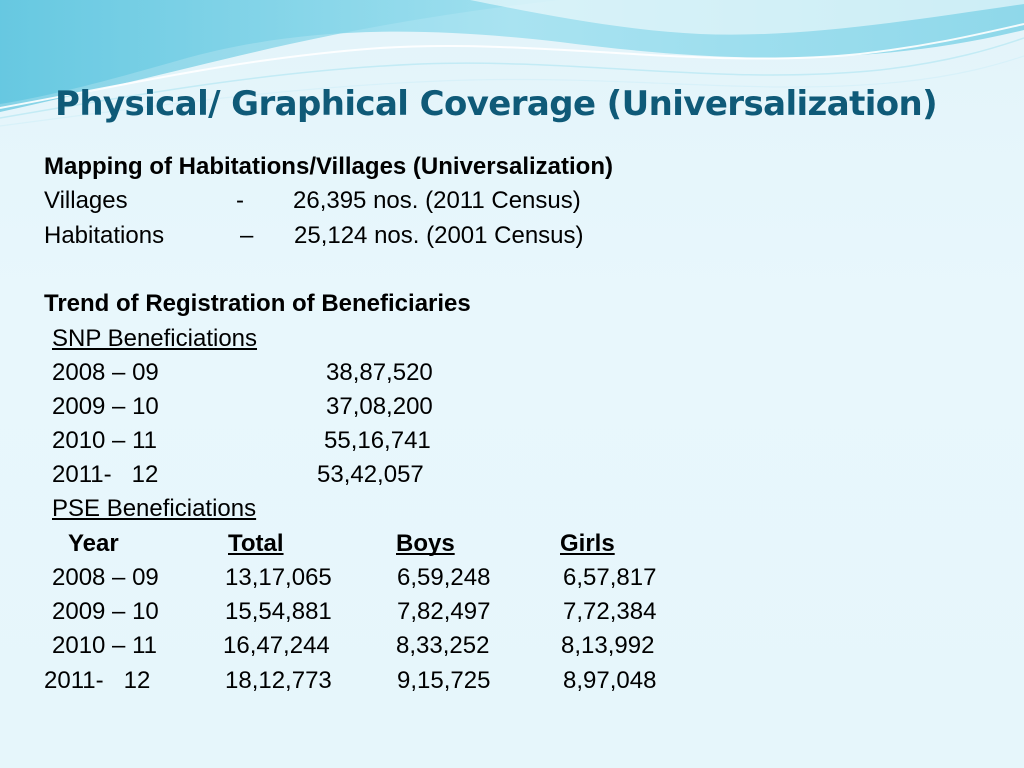  What do you see at coordinates (256, 543) in the screenshot?
I see `pse-column-header-total: Total` at bounding box center [256, 543].